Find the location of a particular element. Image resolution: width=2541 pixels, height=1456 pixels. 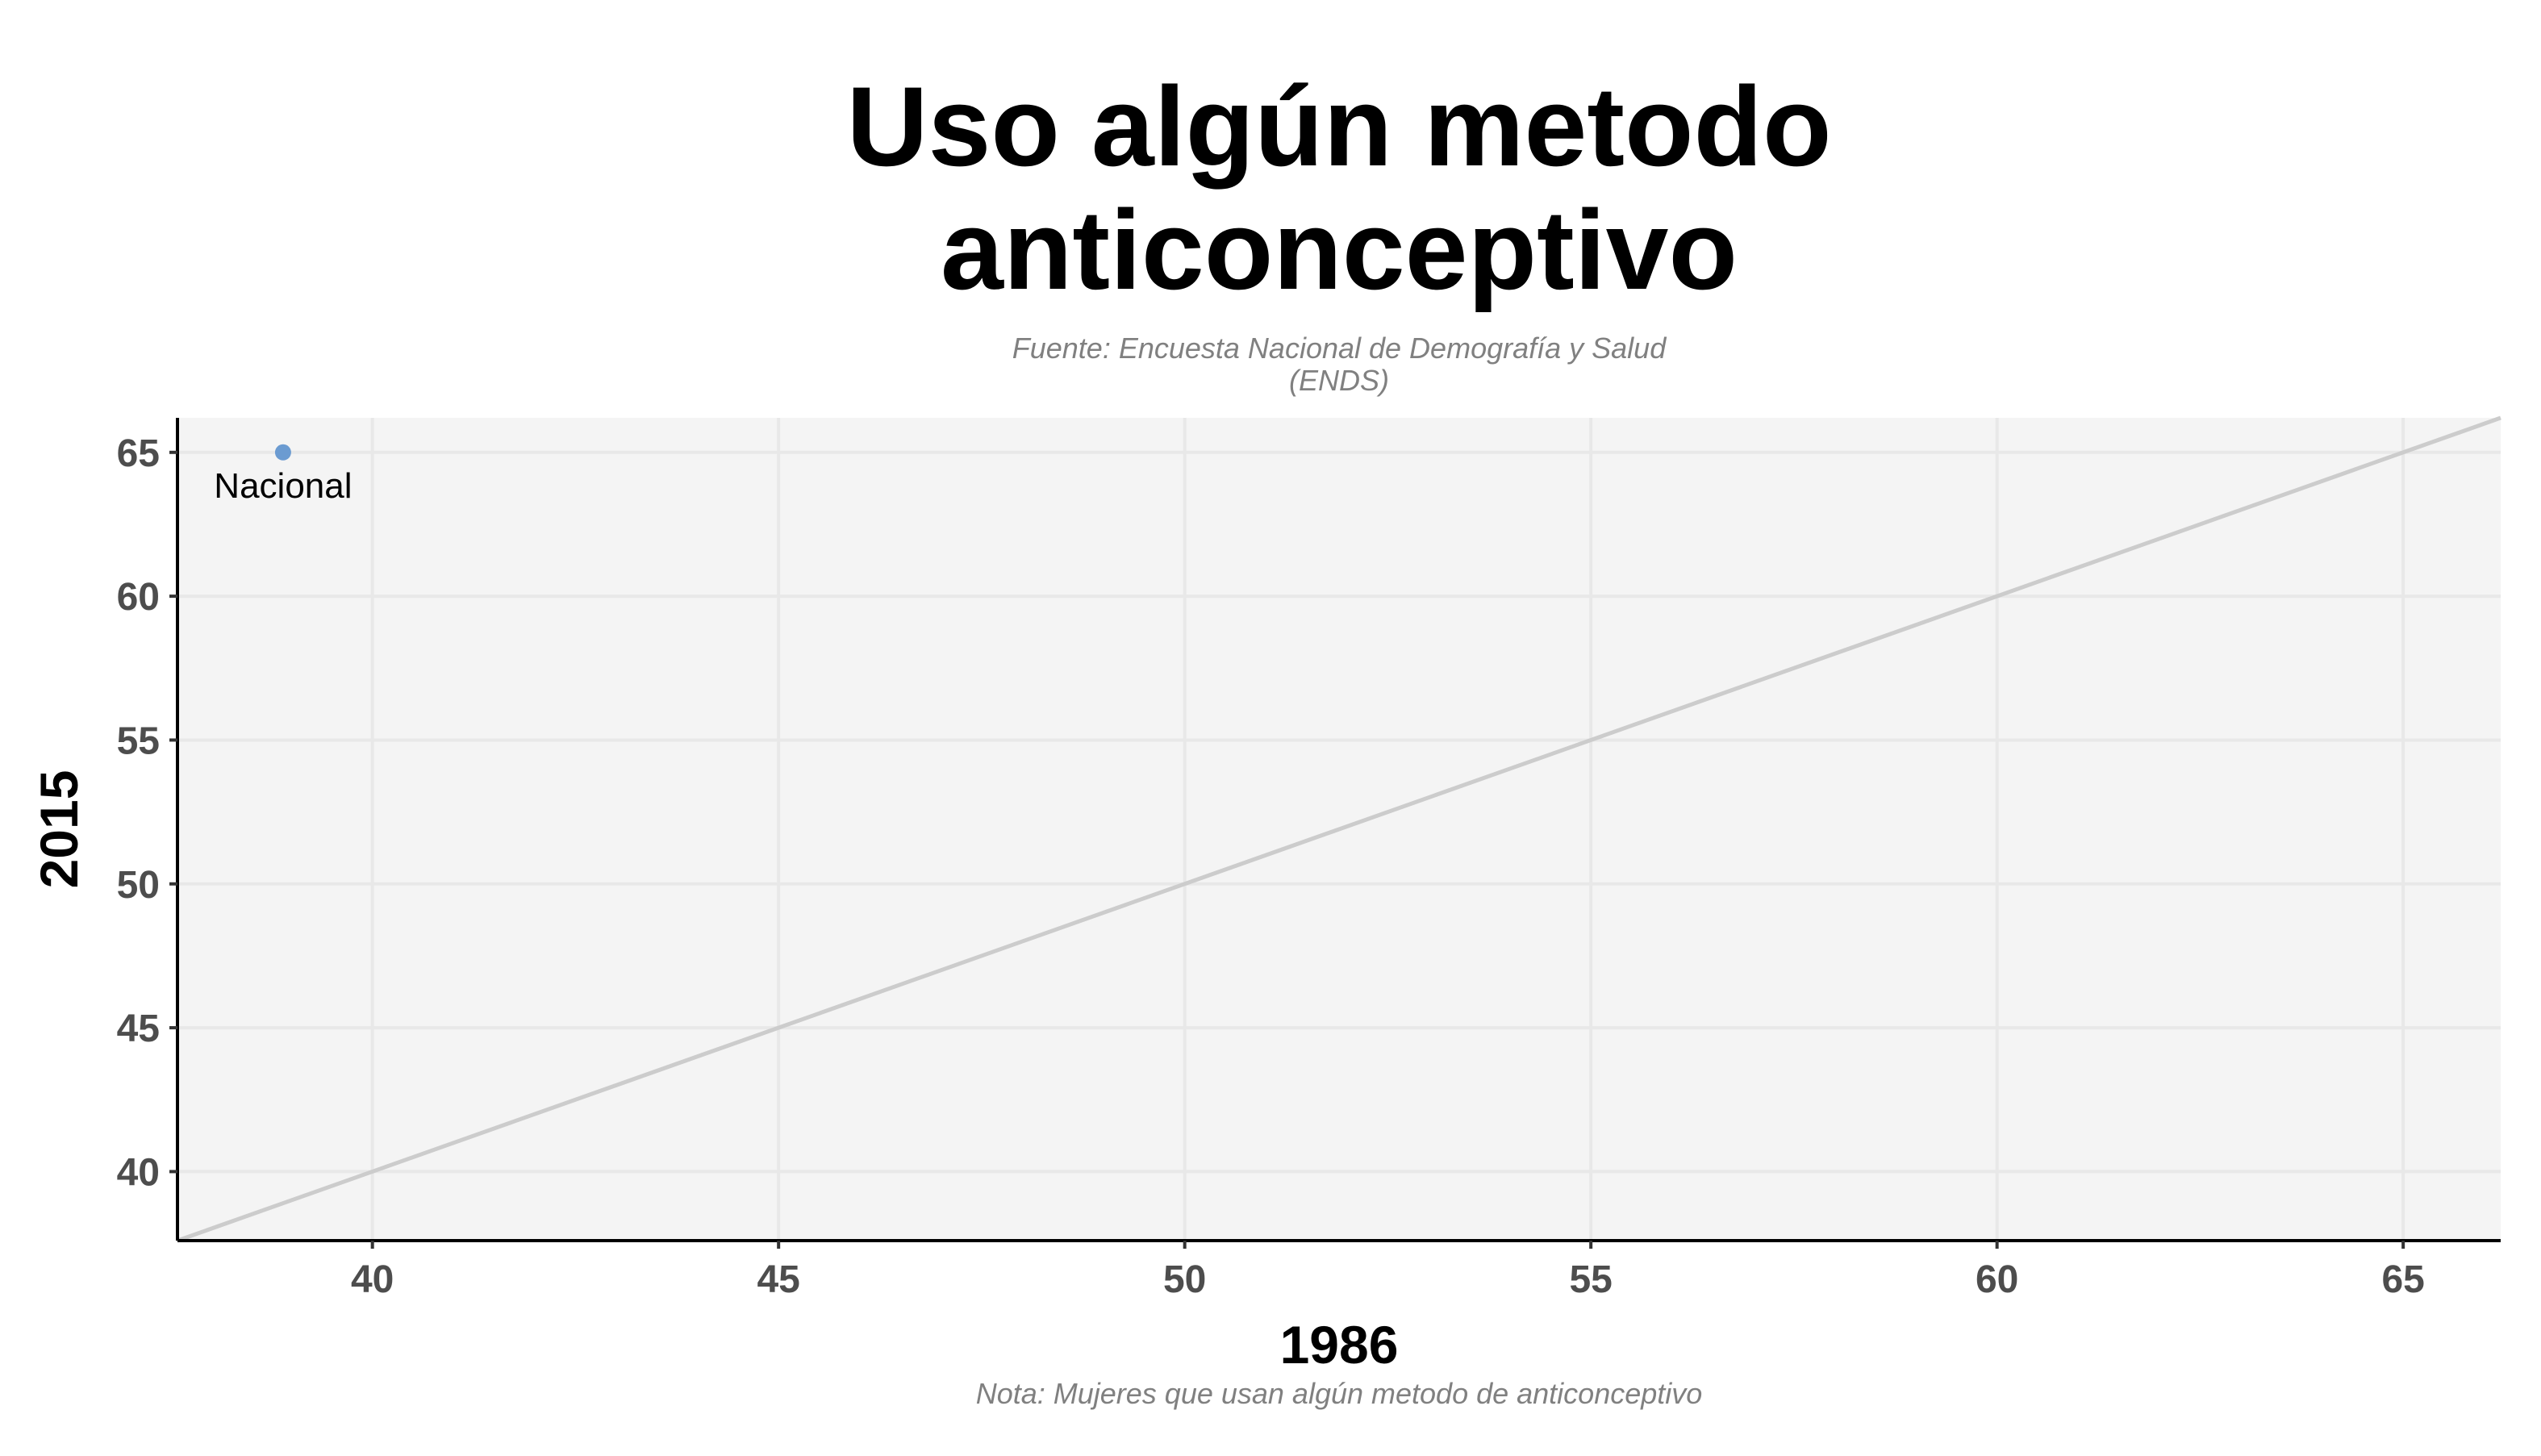

x-tick-label: 55 is located at coordinates (1590, 1280).